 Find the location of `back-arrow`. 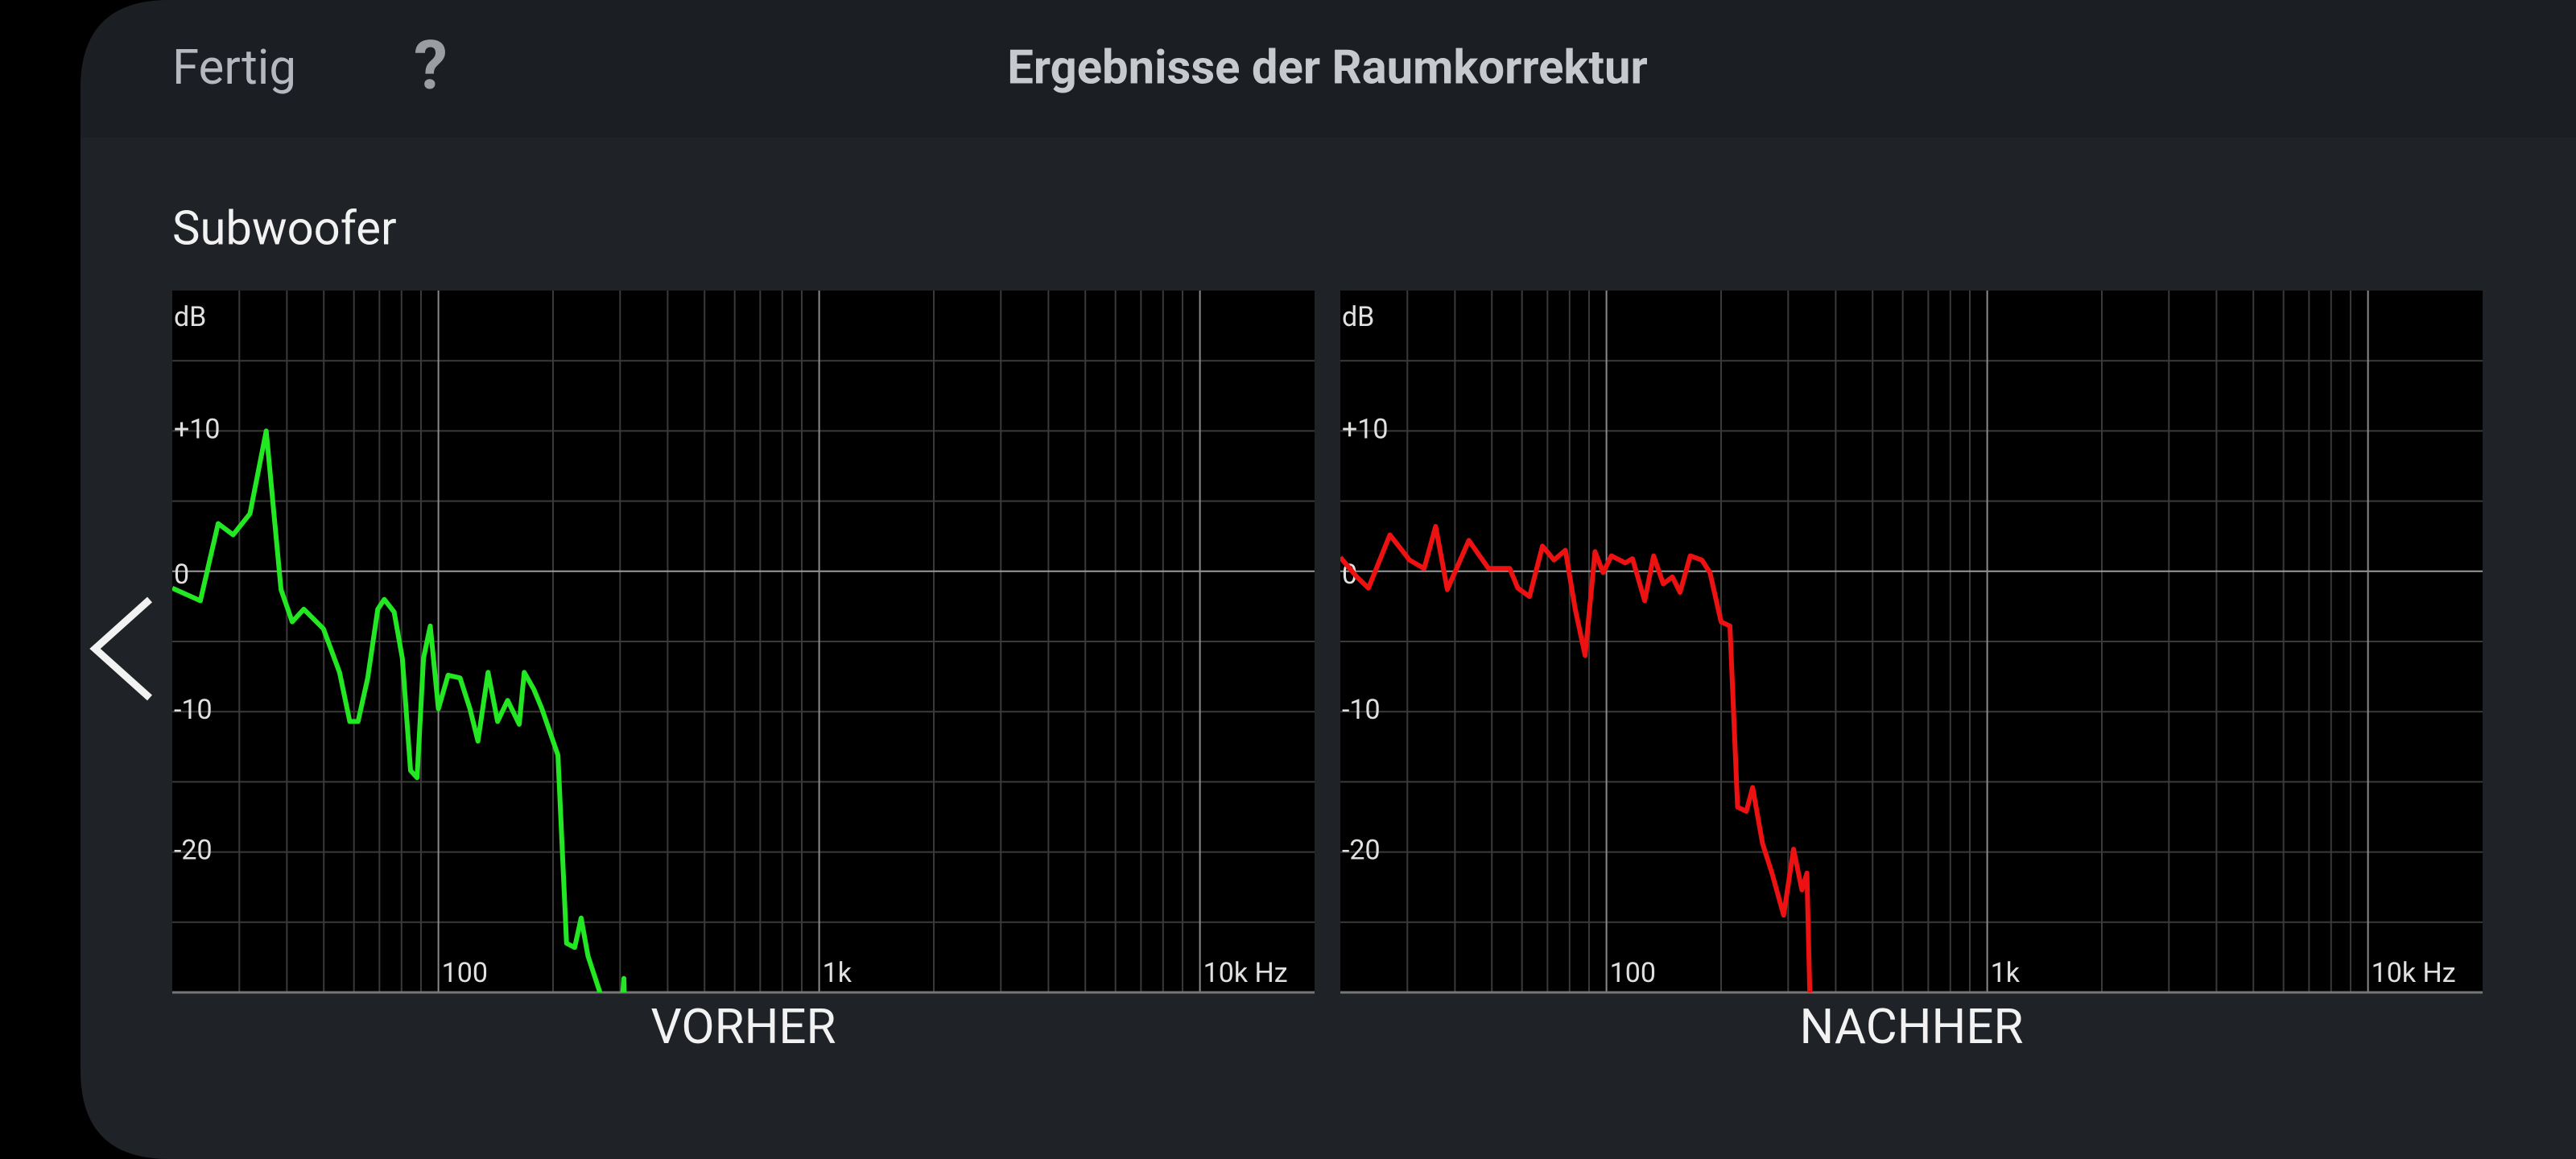

back-arrow is located at coordinates (121, 648).